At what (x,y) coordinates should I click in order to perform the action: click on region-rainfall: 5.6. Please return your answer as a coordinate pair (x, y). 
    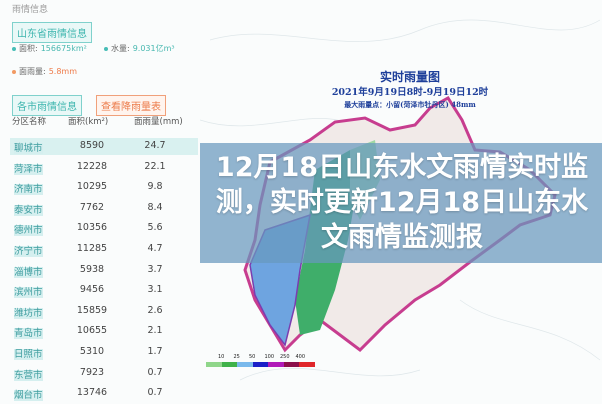
    Looking at the image, I should click on (155, 228).